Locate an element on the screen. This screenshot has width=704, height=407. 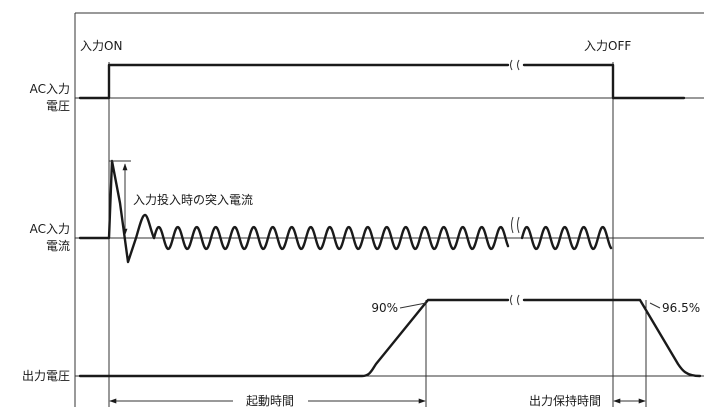
input-off-label: 入力OFF is located at coordinates (607, 46).